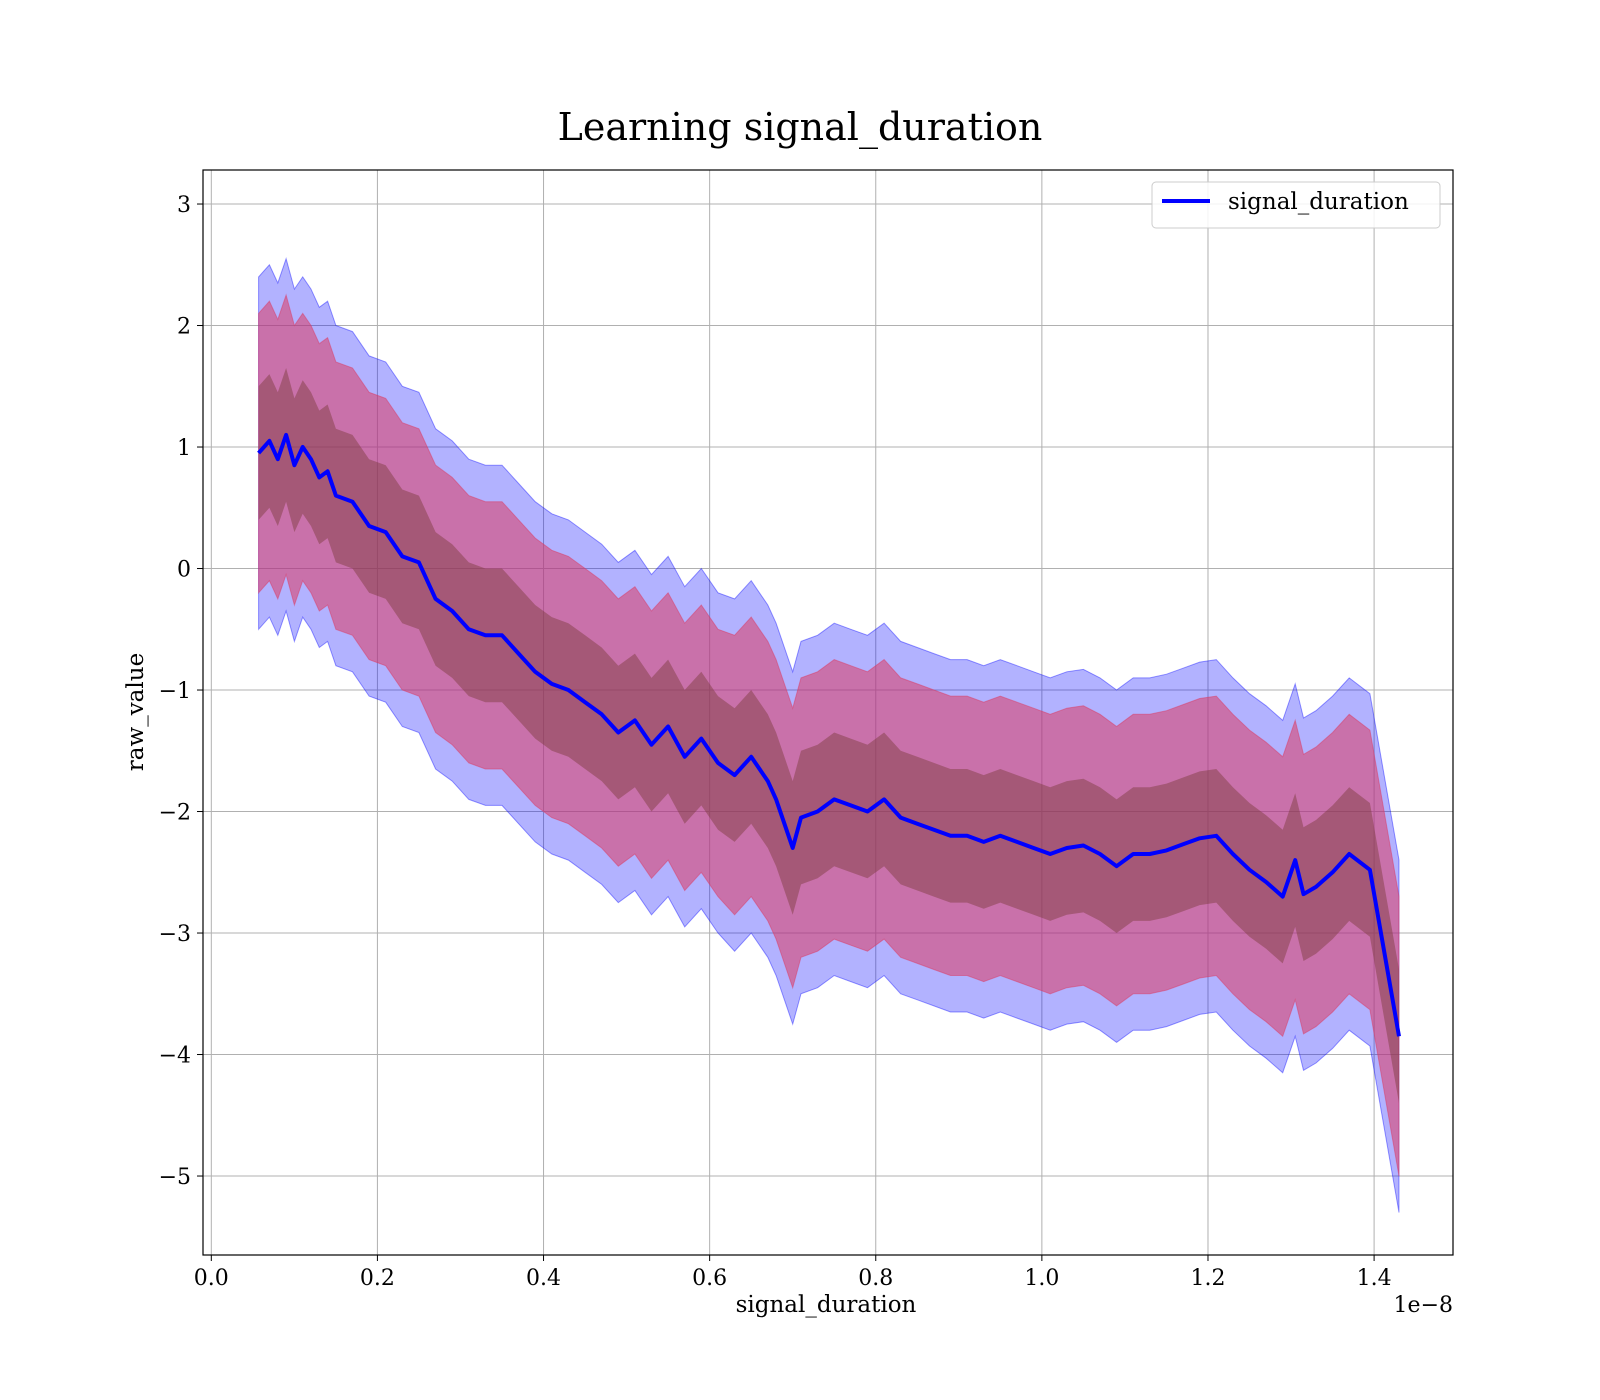 This screenshot has height=1400, width=1600. Describe the element at coordinates (1207, 1278) in the screenshot. I see `x-tick-label: 1.2` at that location.